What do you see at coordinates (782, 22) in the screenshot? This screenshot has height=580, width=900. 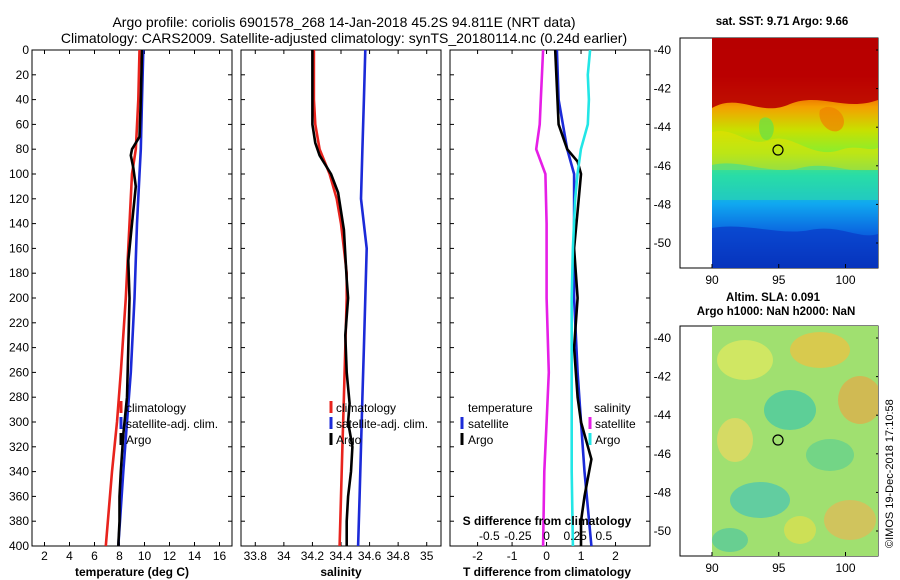 I see `sst-map-title: sat. SST: 9.71 Argo: 9.66` at bounding box center [782, 22].